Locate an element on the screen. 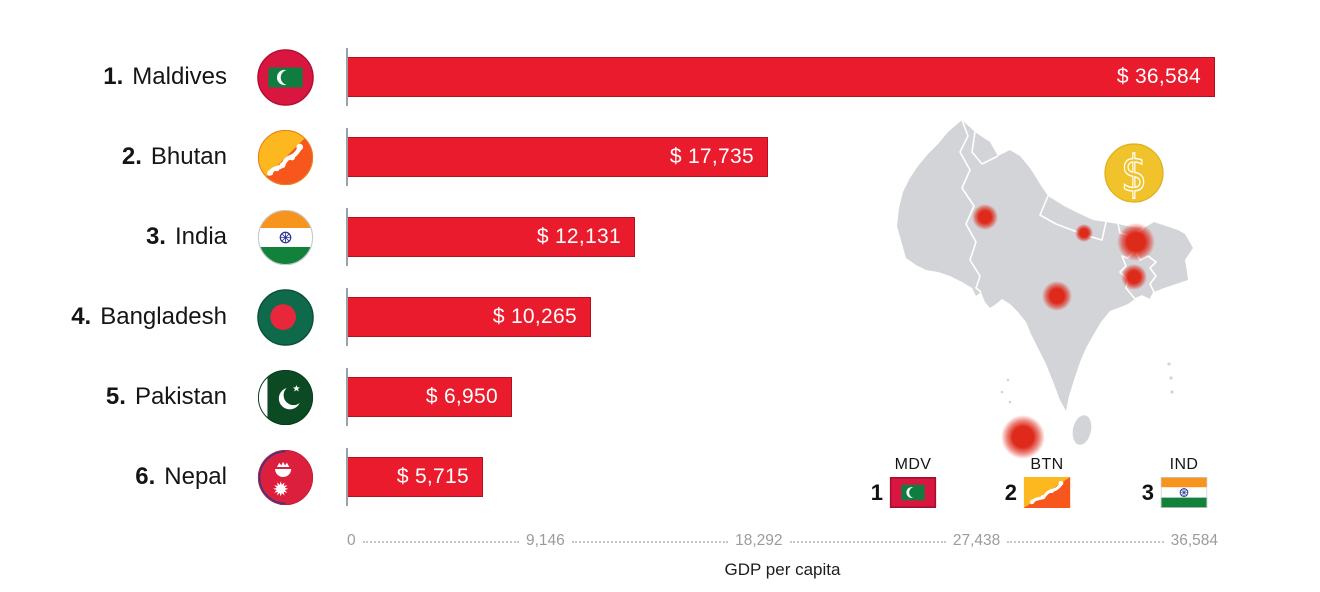 The height and width of the screenshot is (592, 1320). nepal-flag-icon is located at coordinates (285, 477).